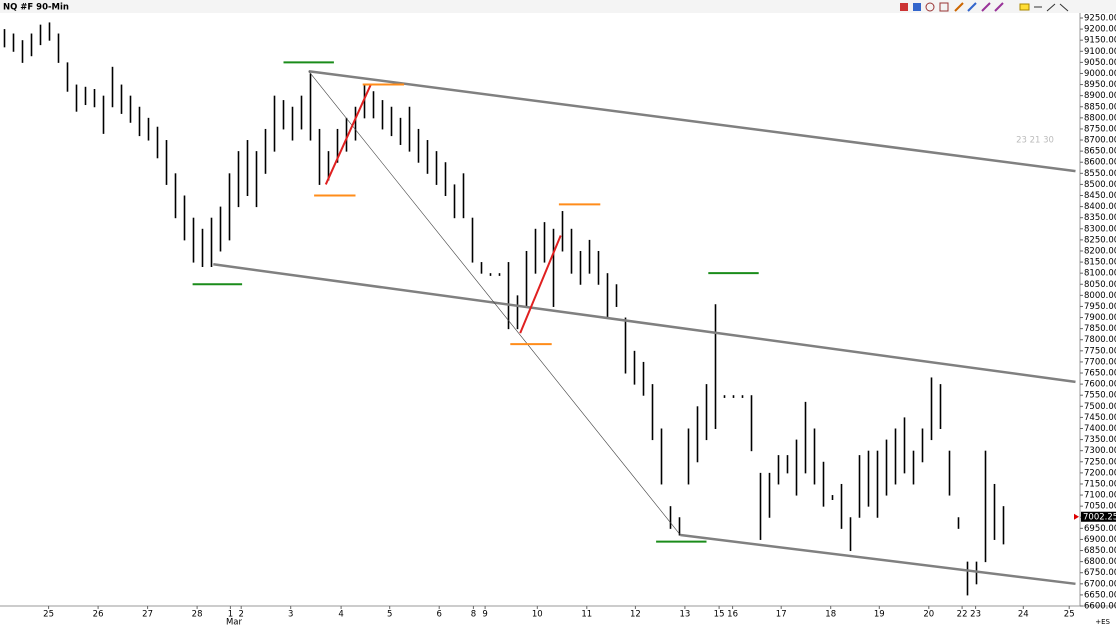  I want to click on y-tick-label: 8900.00, so click(1100, 96).